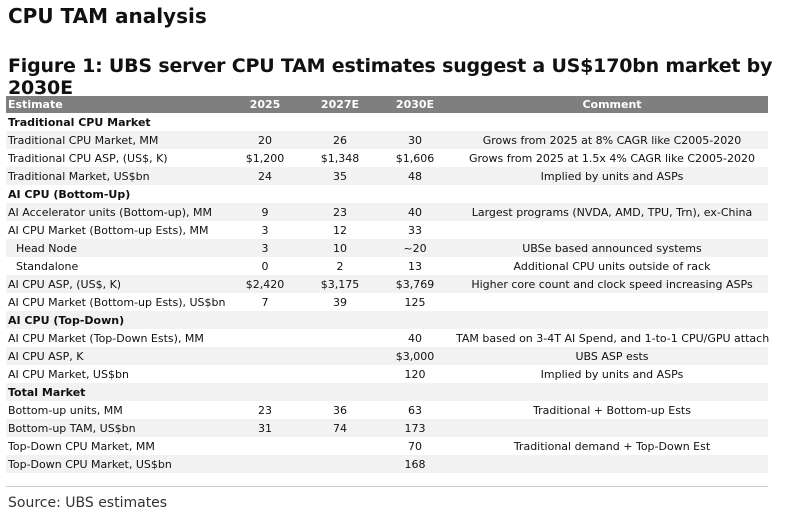  I want to click on cell-2025: $1,200, so click(265, 158).